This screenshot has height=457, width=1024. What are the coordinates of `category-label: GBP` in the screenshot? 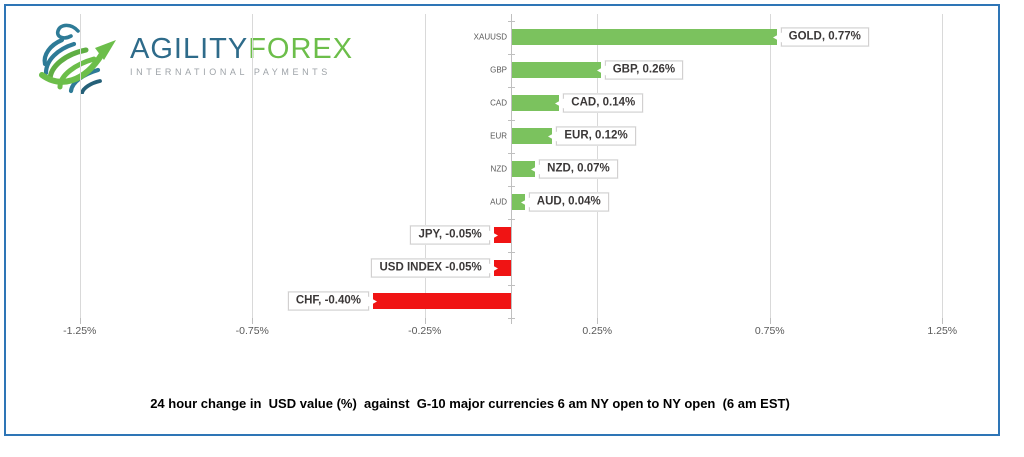 It's located at (498, 70).